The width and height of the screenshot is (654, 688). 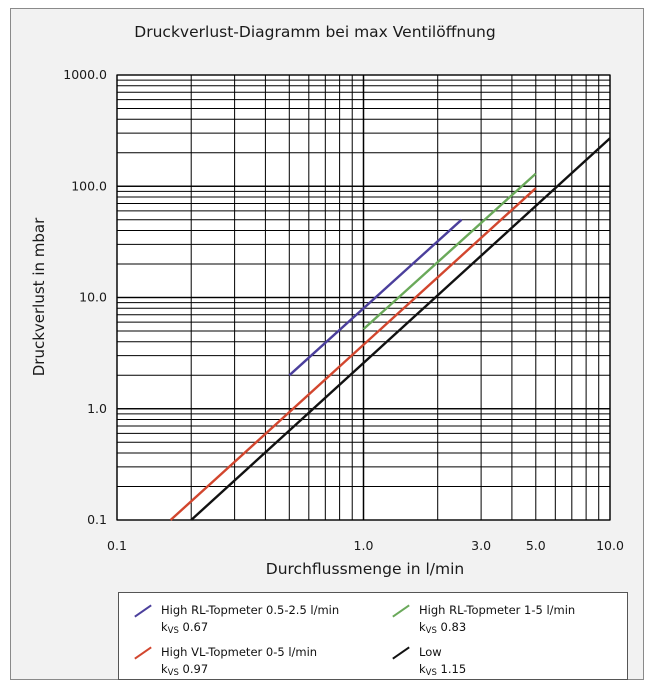 I want to click on legend-item-low: Low kVS 1.15, so click(x=506, y=662).